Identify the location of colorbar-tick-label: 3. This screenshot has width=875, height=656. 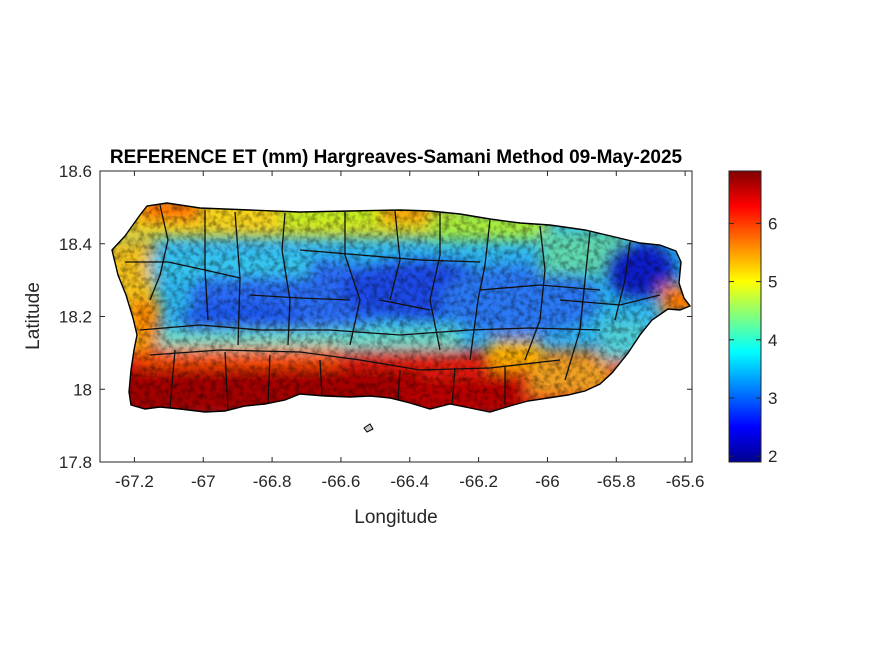
(772, 398).